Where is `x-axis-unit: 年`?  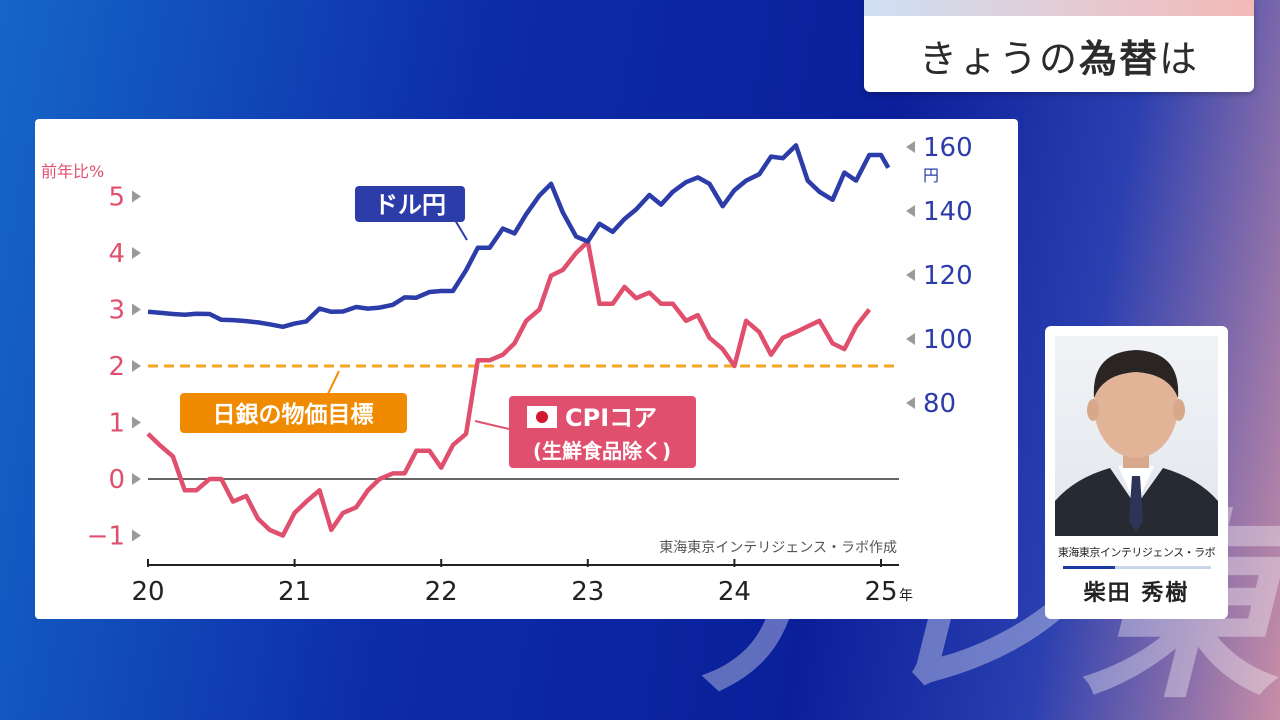
x-axis-unit: 年 is located at coordinates (906, 596).